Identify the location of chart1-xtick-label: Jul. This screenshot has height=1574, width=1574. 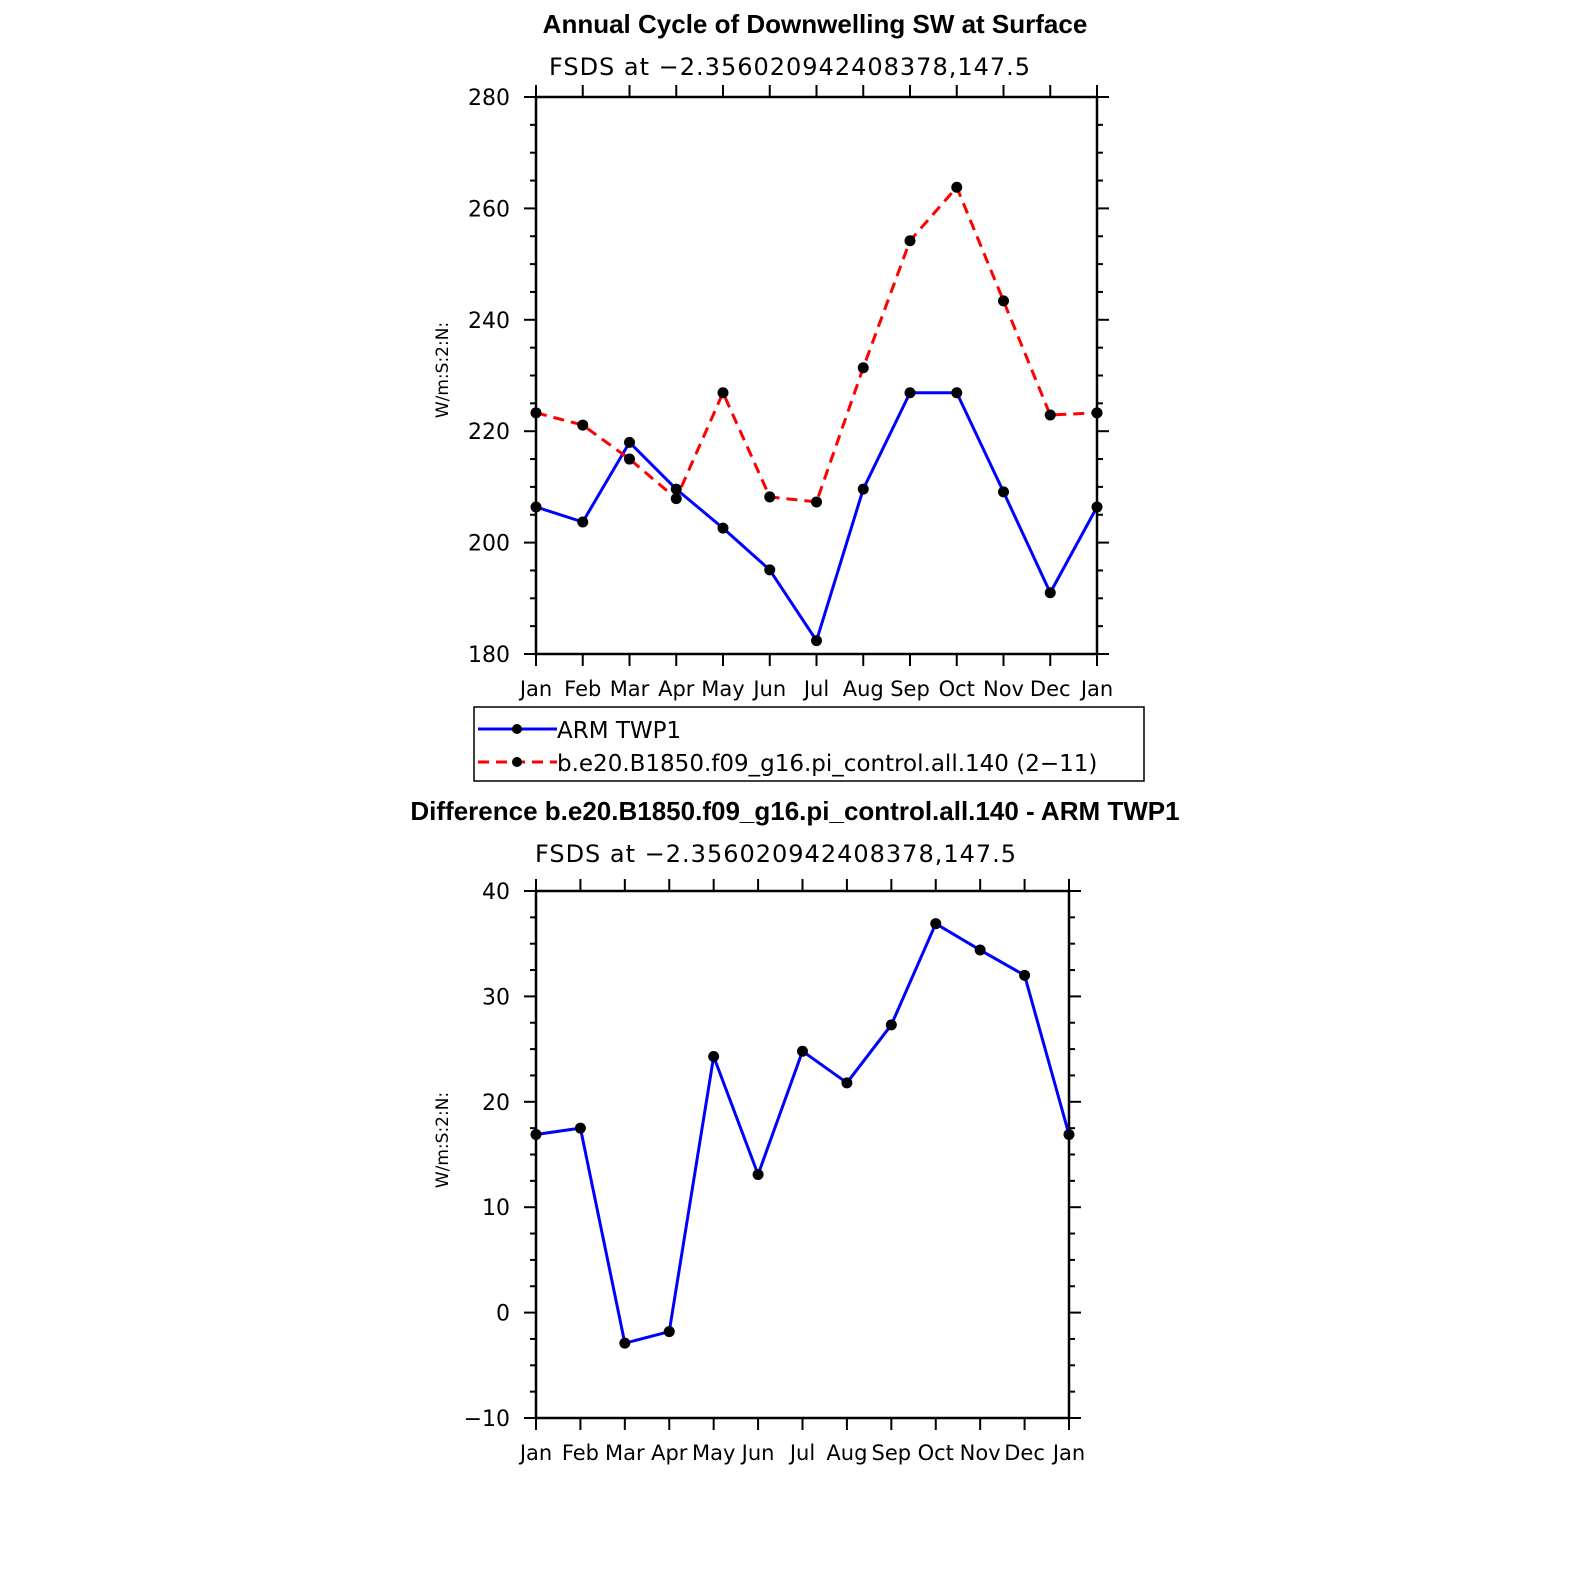
(815, 689).